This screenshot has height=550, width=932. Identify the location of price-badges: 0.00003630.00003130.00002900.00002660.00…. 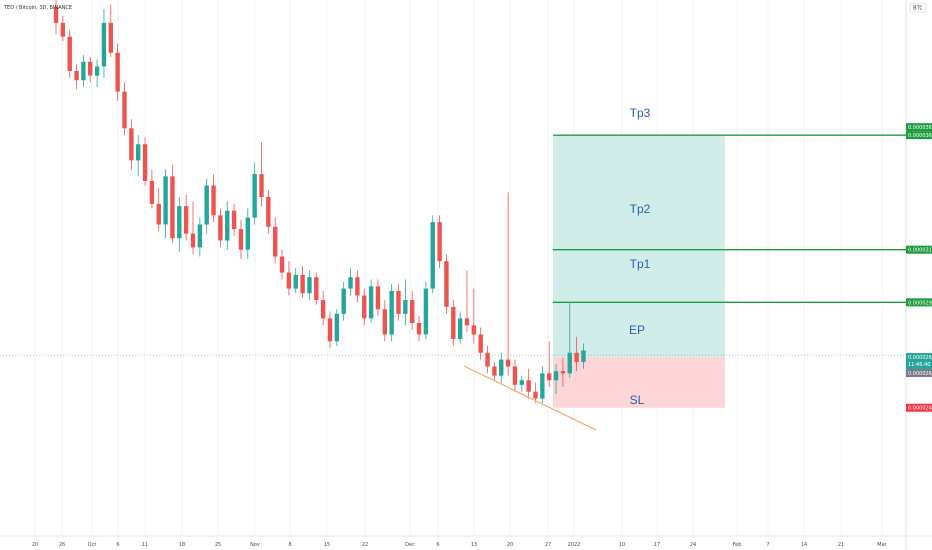
(919, 267).